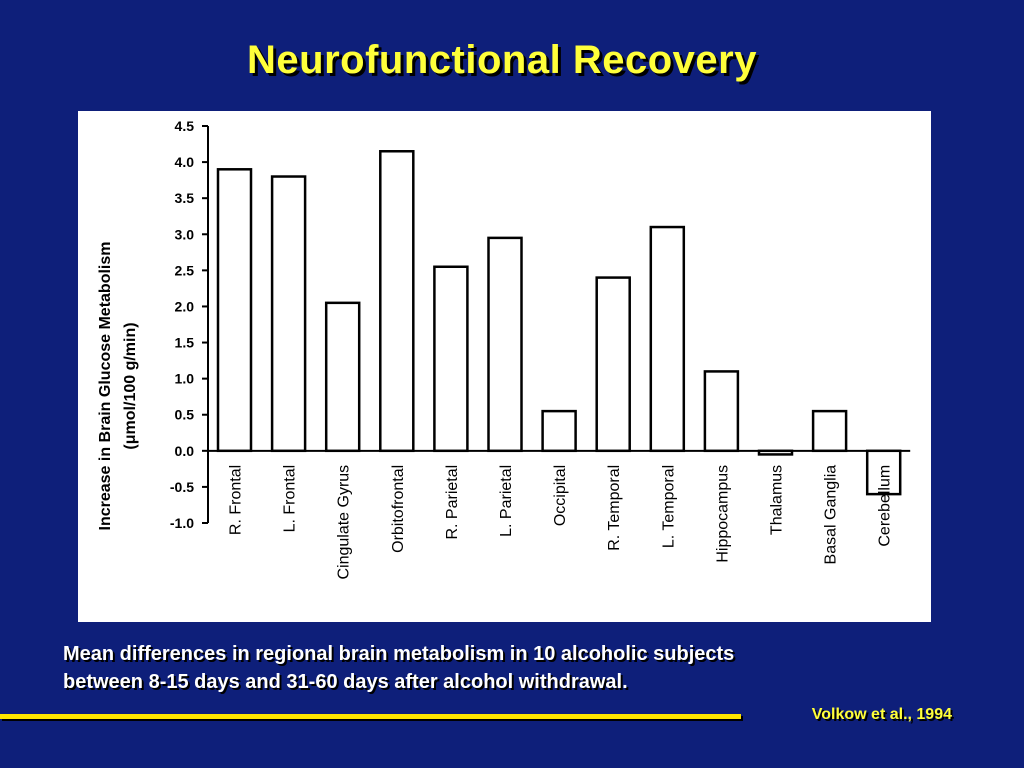 The height and width of the screenshot is (768, 1024). Describe the element at coordinates (185, 306) in the screenshot. I see `y-tick-label: 2.0` at that location.